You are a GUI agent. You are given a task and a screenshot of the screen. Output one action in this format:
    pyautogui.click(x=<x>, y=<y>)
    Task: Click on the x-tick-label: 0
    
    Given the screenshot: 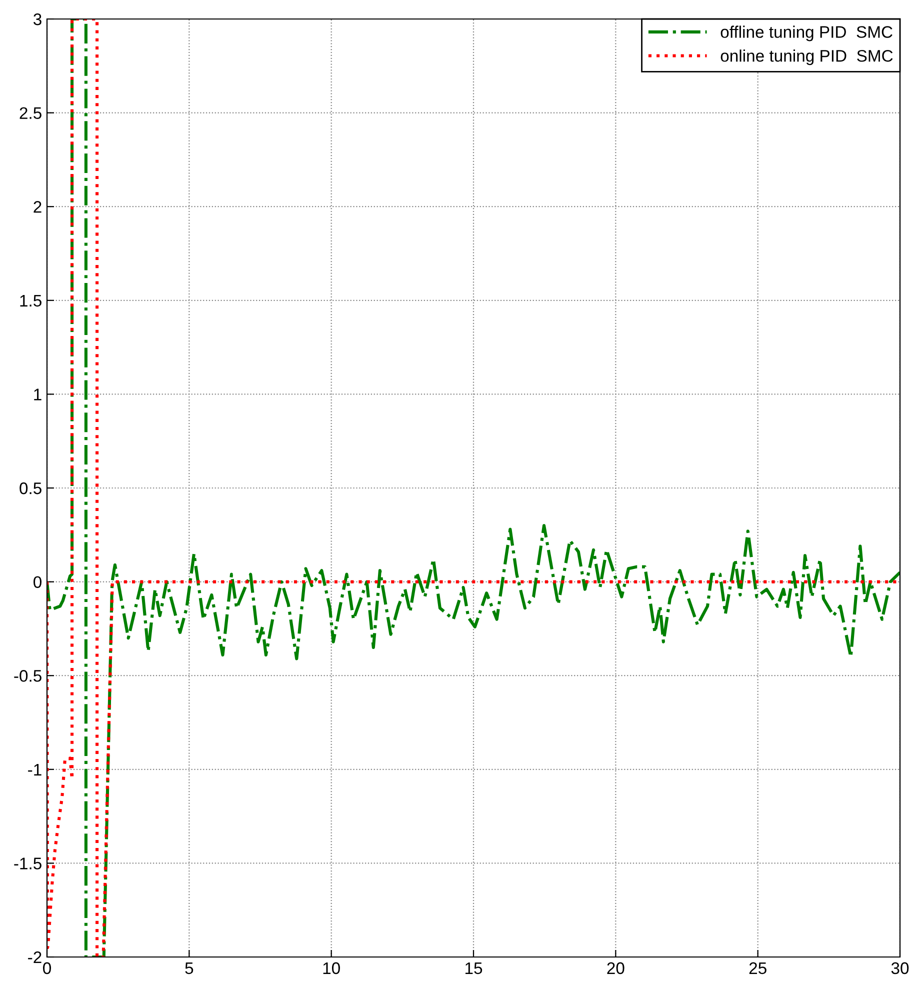 What is the action you would take?
    pyautogui.click(x=47, y=968)
    